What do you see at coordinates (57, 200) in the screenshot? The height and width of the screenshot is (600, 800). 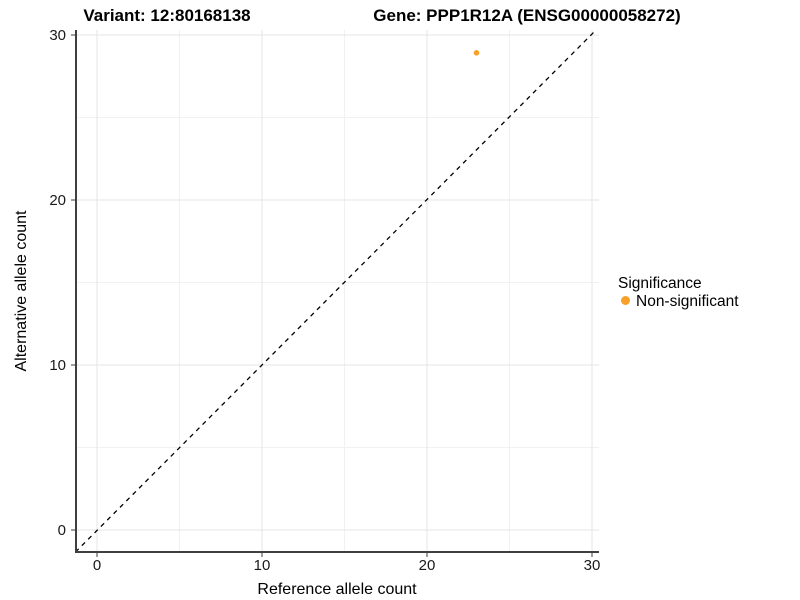 I see `y-tick-20: 20` at bounding box center [57, 200].